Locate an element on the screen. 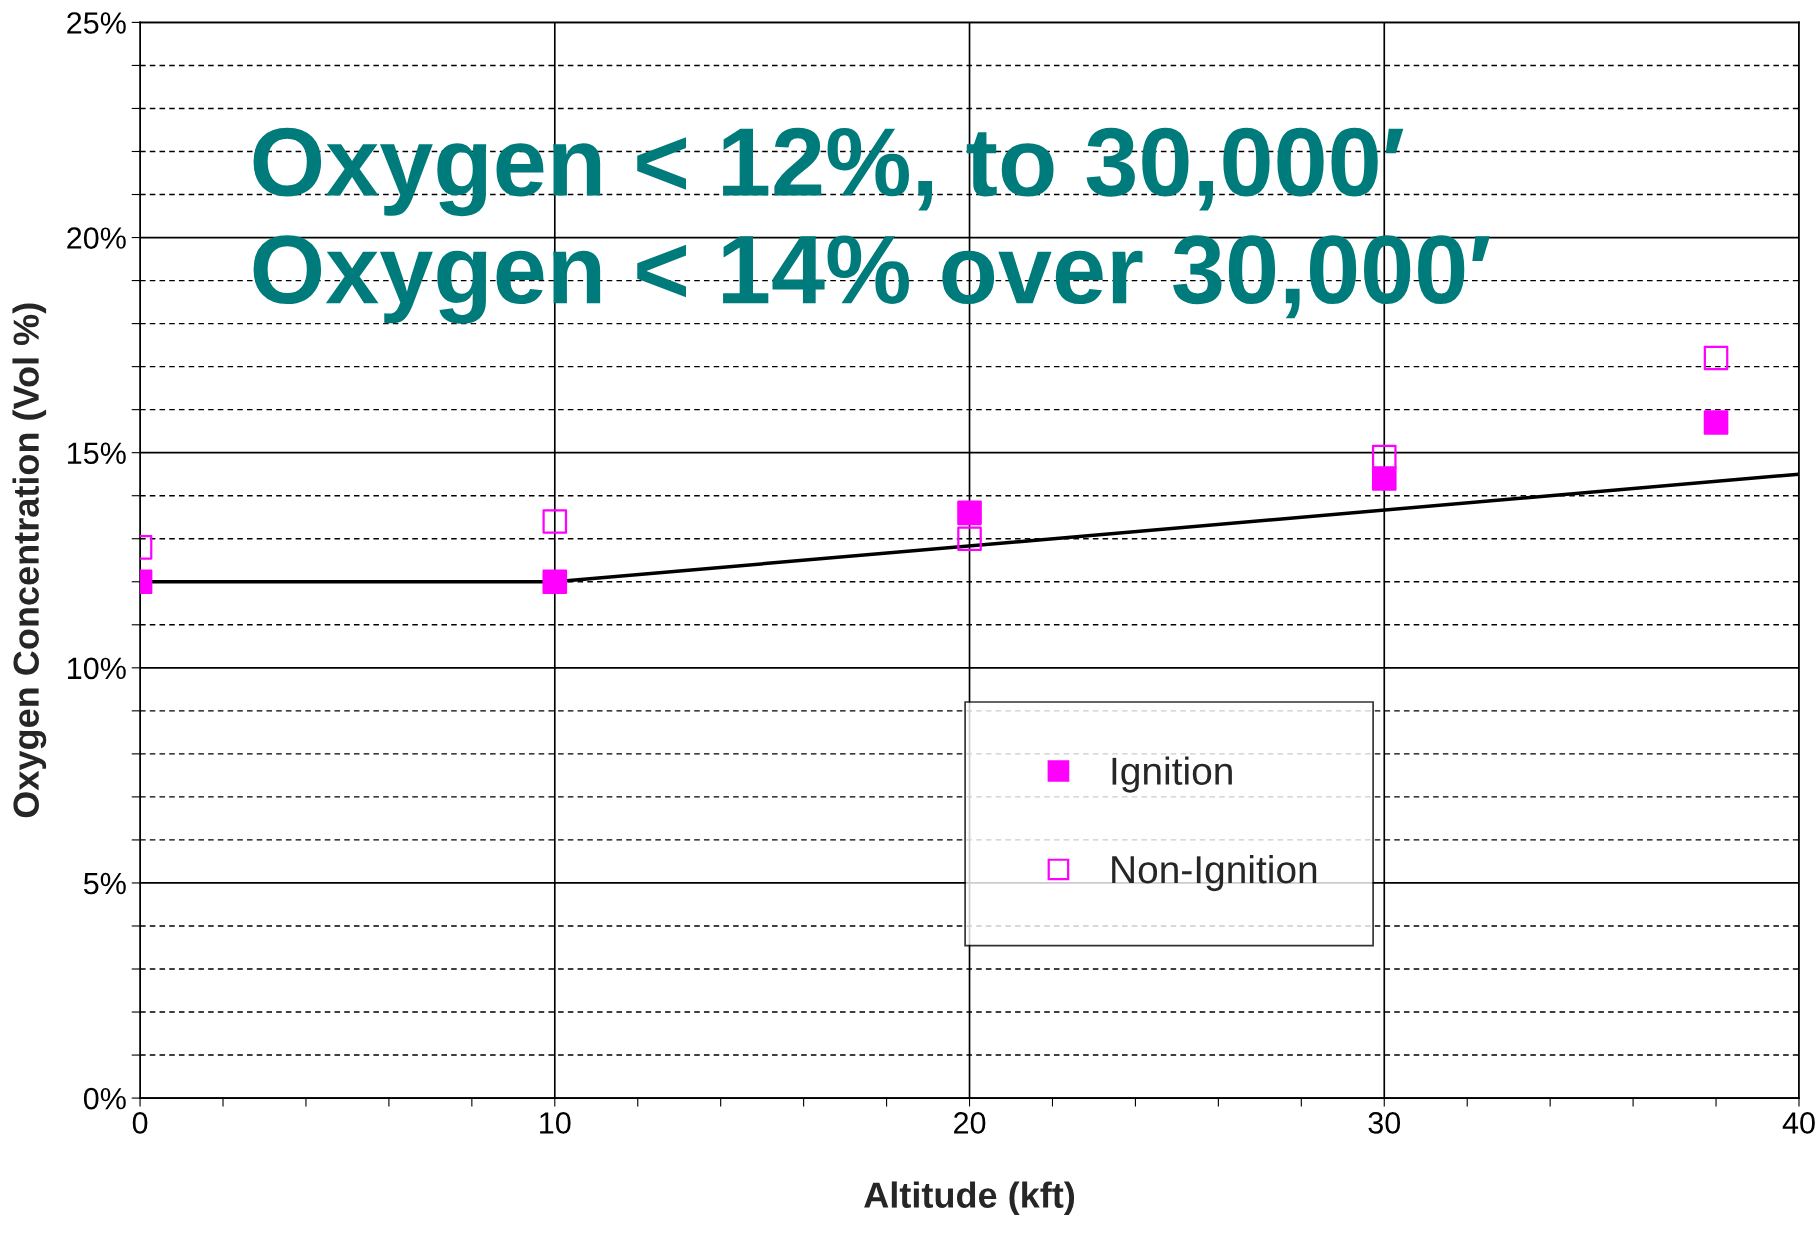  y-tick-label: 15% is located at coordinates (97, 453).